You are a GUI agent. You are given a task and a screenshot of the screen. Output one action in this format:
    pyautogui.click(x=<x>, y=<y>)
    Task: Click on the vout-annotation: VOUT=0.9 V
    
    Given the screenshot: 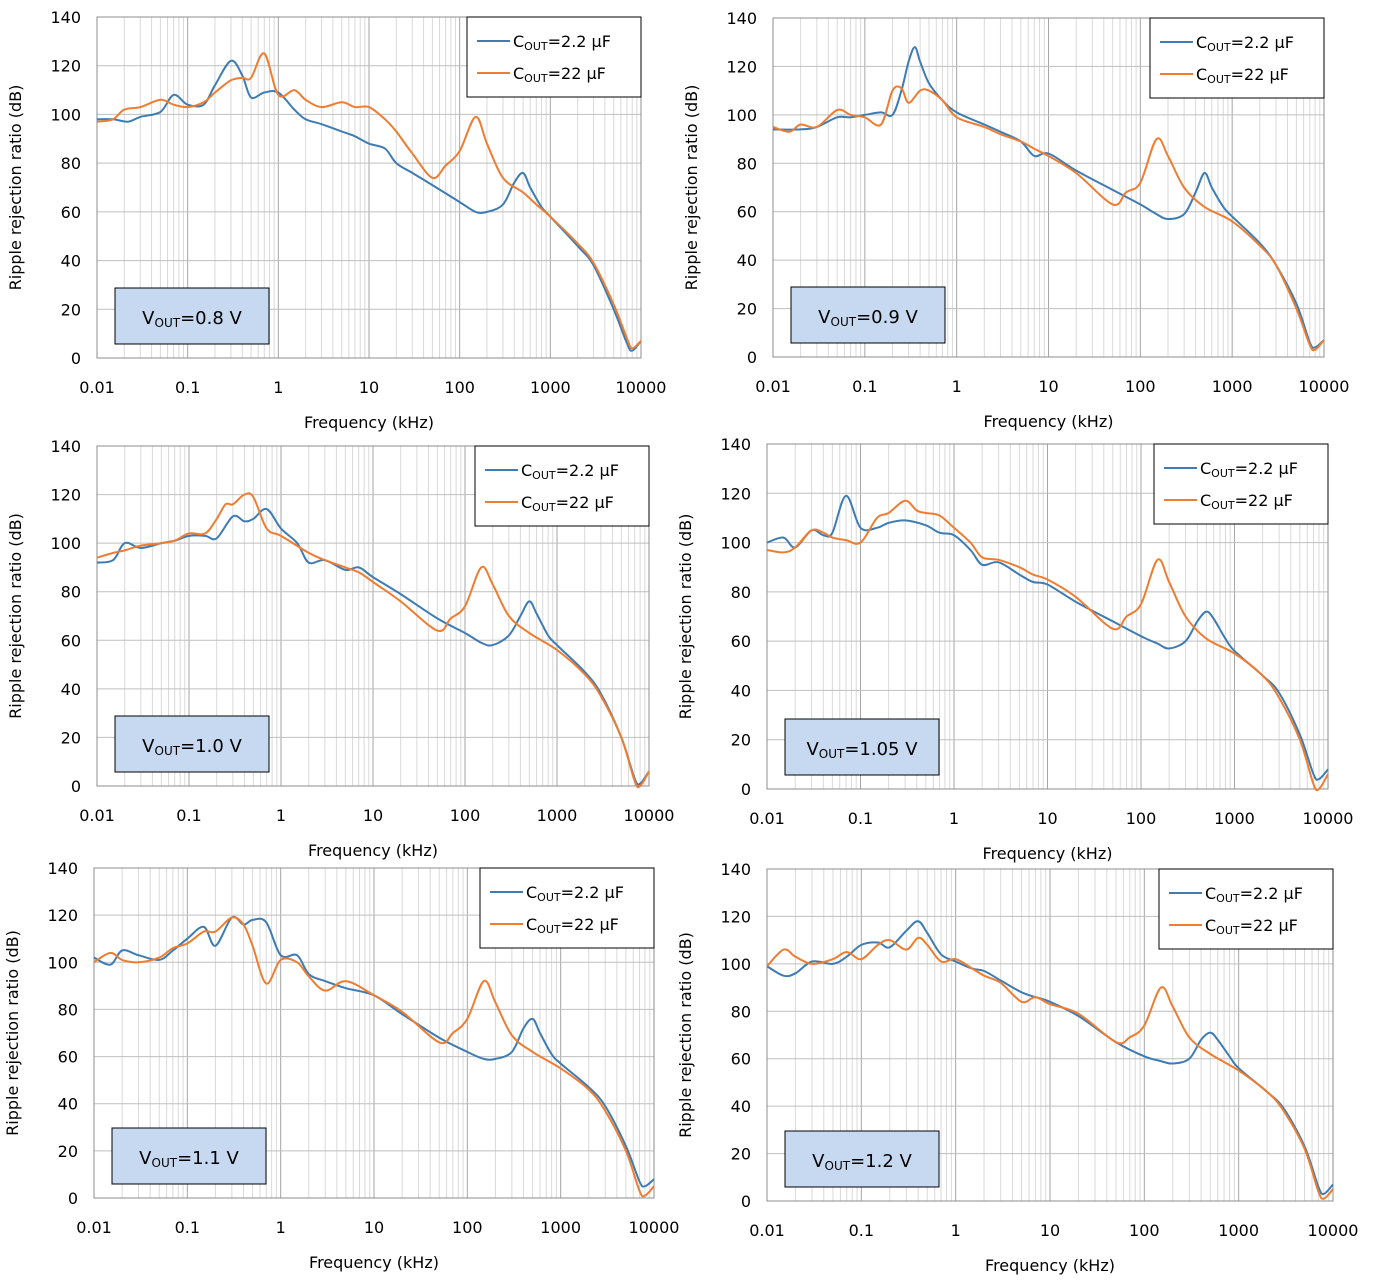 What is the action you would take?
    pyautogui.click(x=868, y=315)
    